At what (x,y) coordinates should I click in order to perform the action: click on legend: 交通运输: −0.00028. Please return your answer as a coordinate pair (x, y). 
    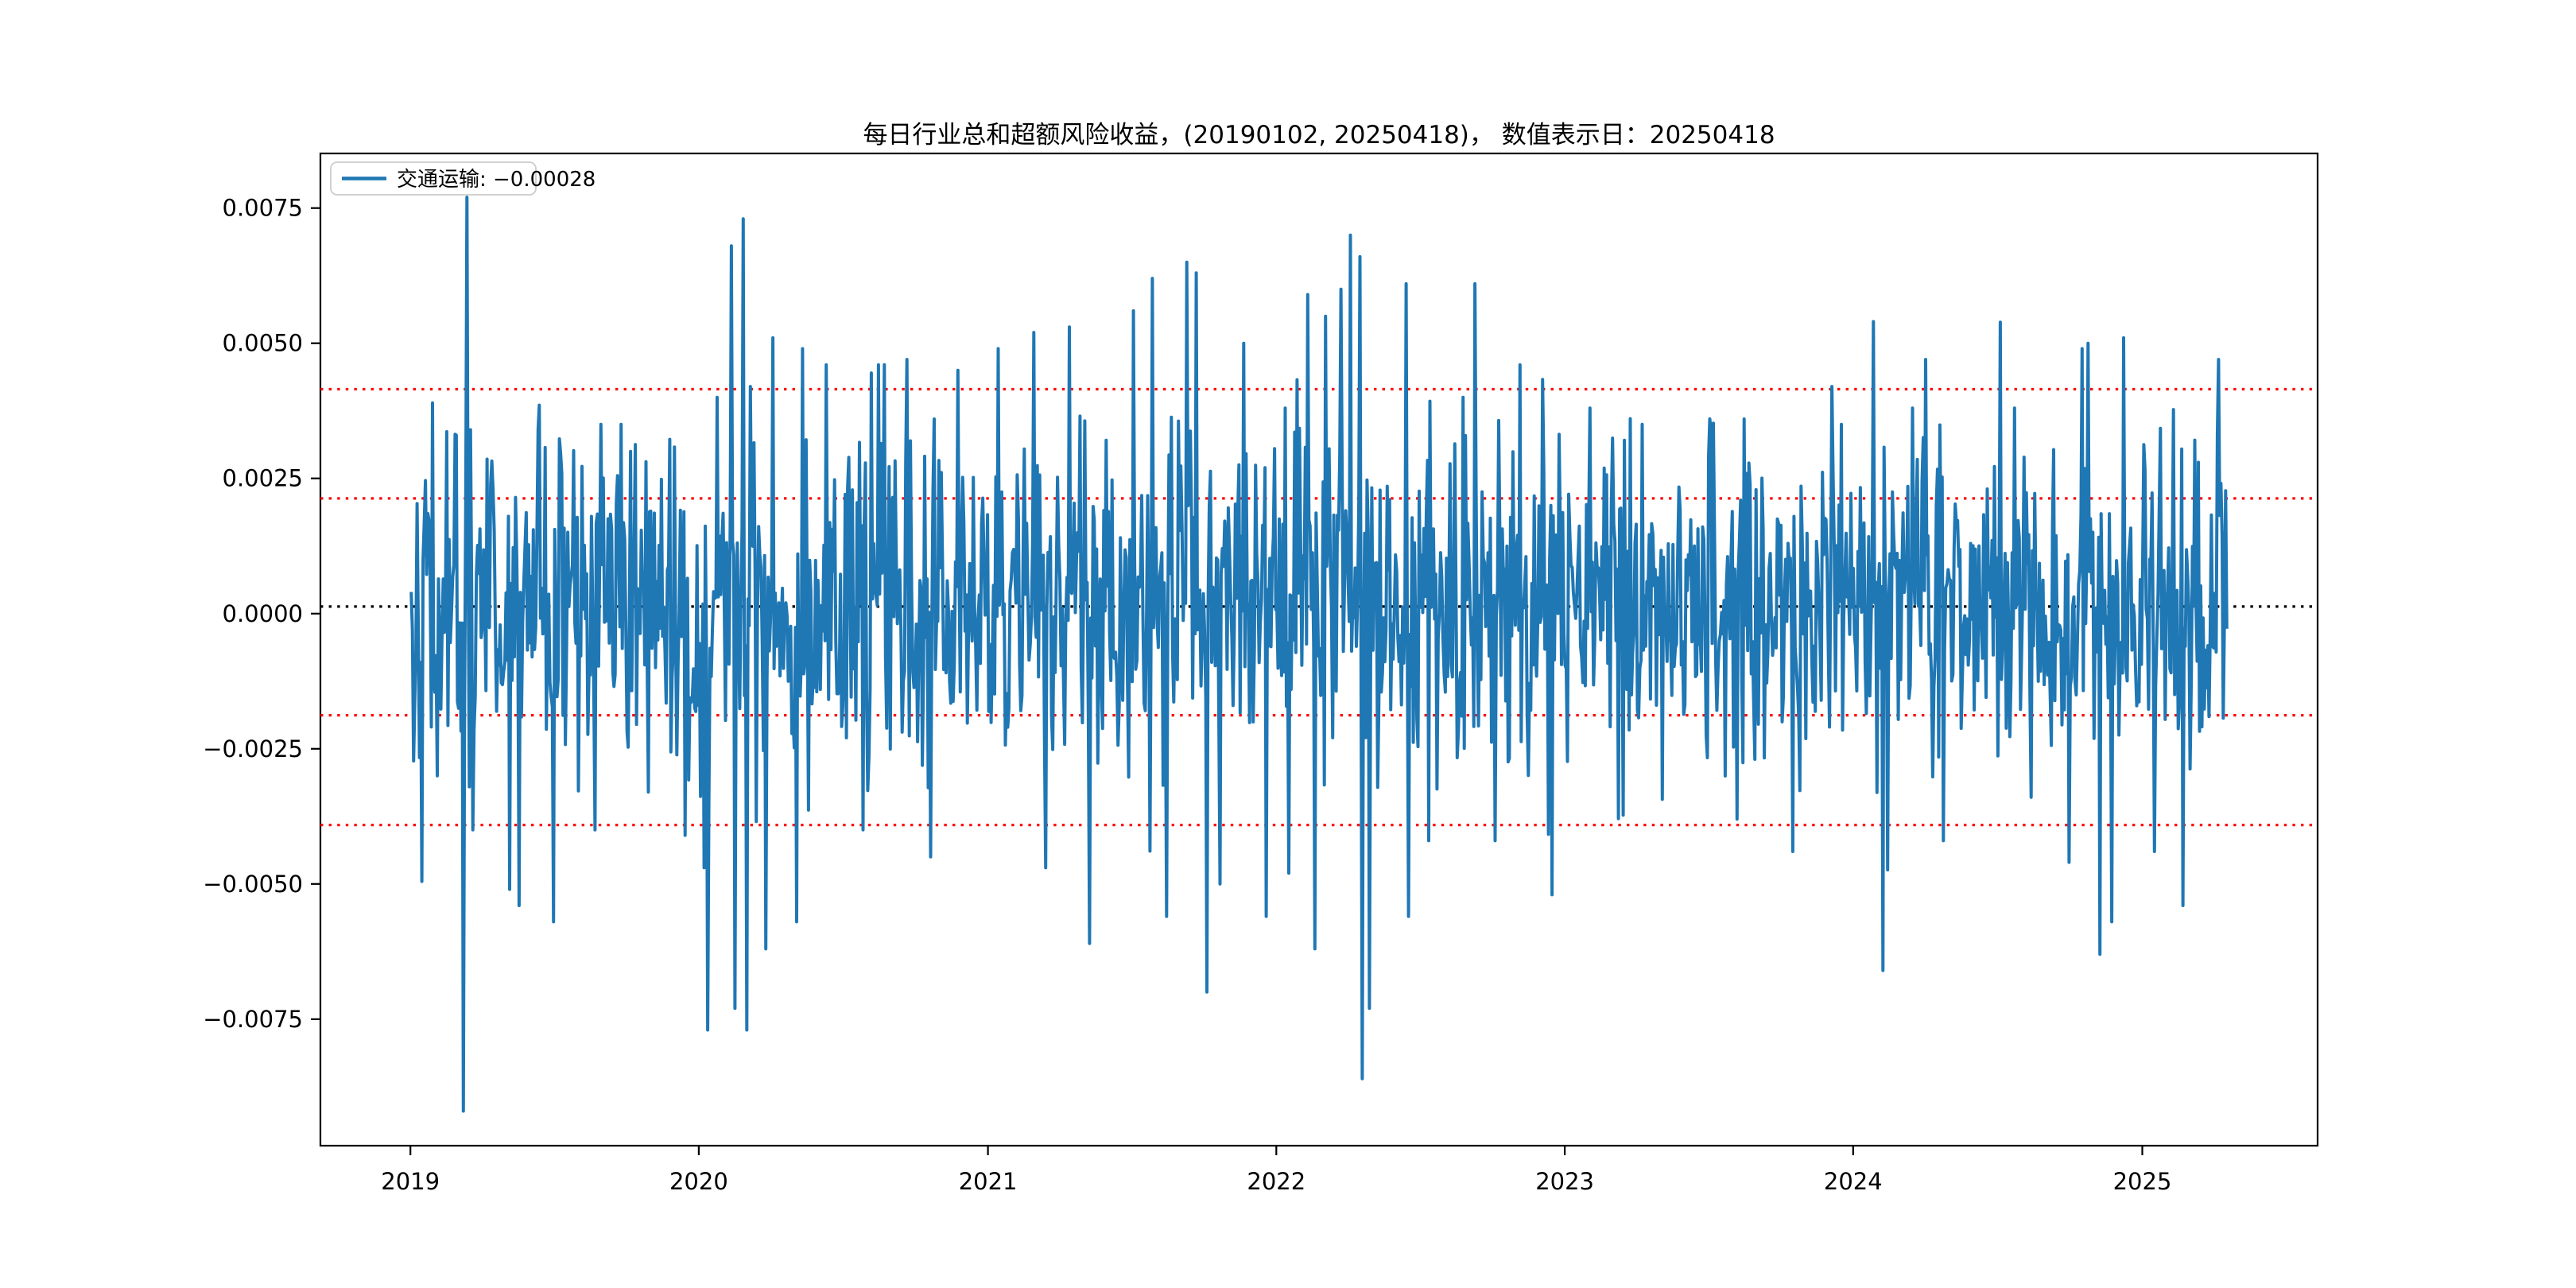
    Looking at the image, I should click on (463, 178).